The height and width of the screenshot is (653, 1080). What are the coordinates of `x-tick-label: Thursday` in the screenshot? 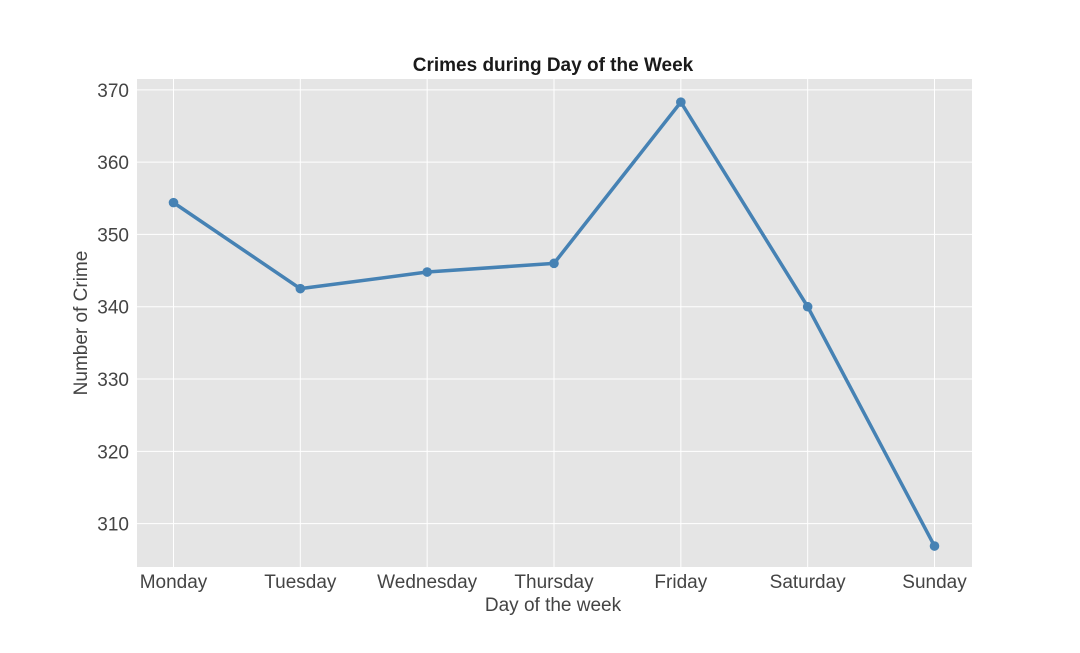 It's located at (554, 582).